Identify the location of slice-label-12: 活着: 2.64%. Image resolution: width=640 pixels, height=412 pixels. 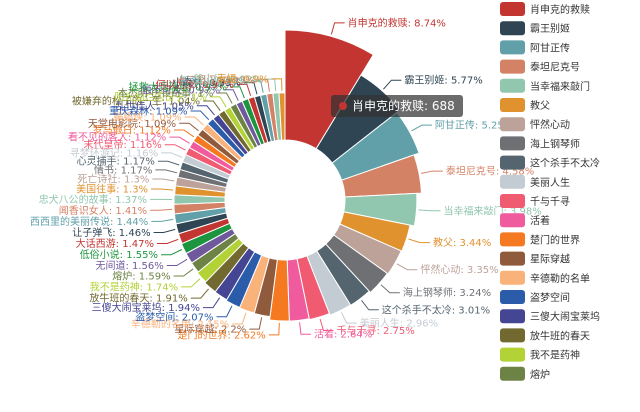
(343, 334).